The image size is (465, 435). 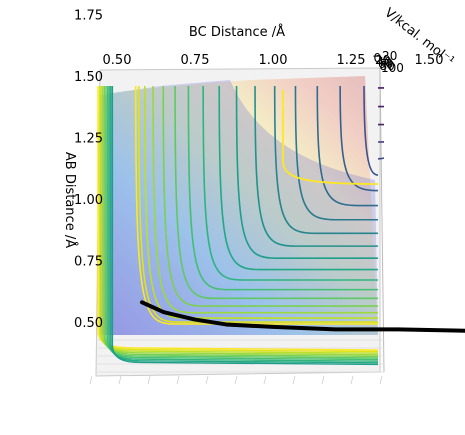 I want to click on x-tick-label: 1.00, so click(x=273, y=60).